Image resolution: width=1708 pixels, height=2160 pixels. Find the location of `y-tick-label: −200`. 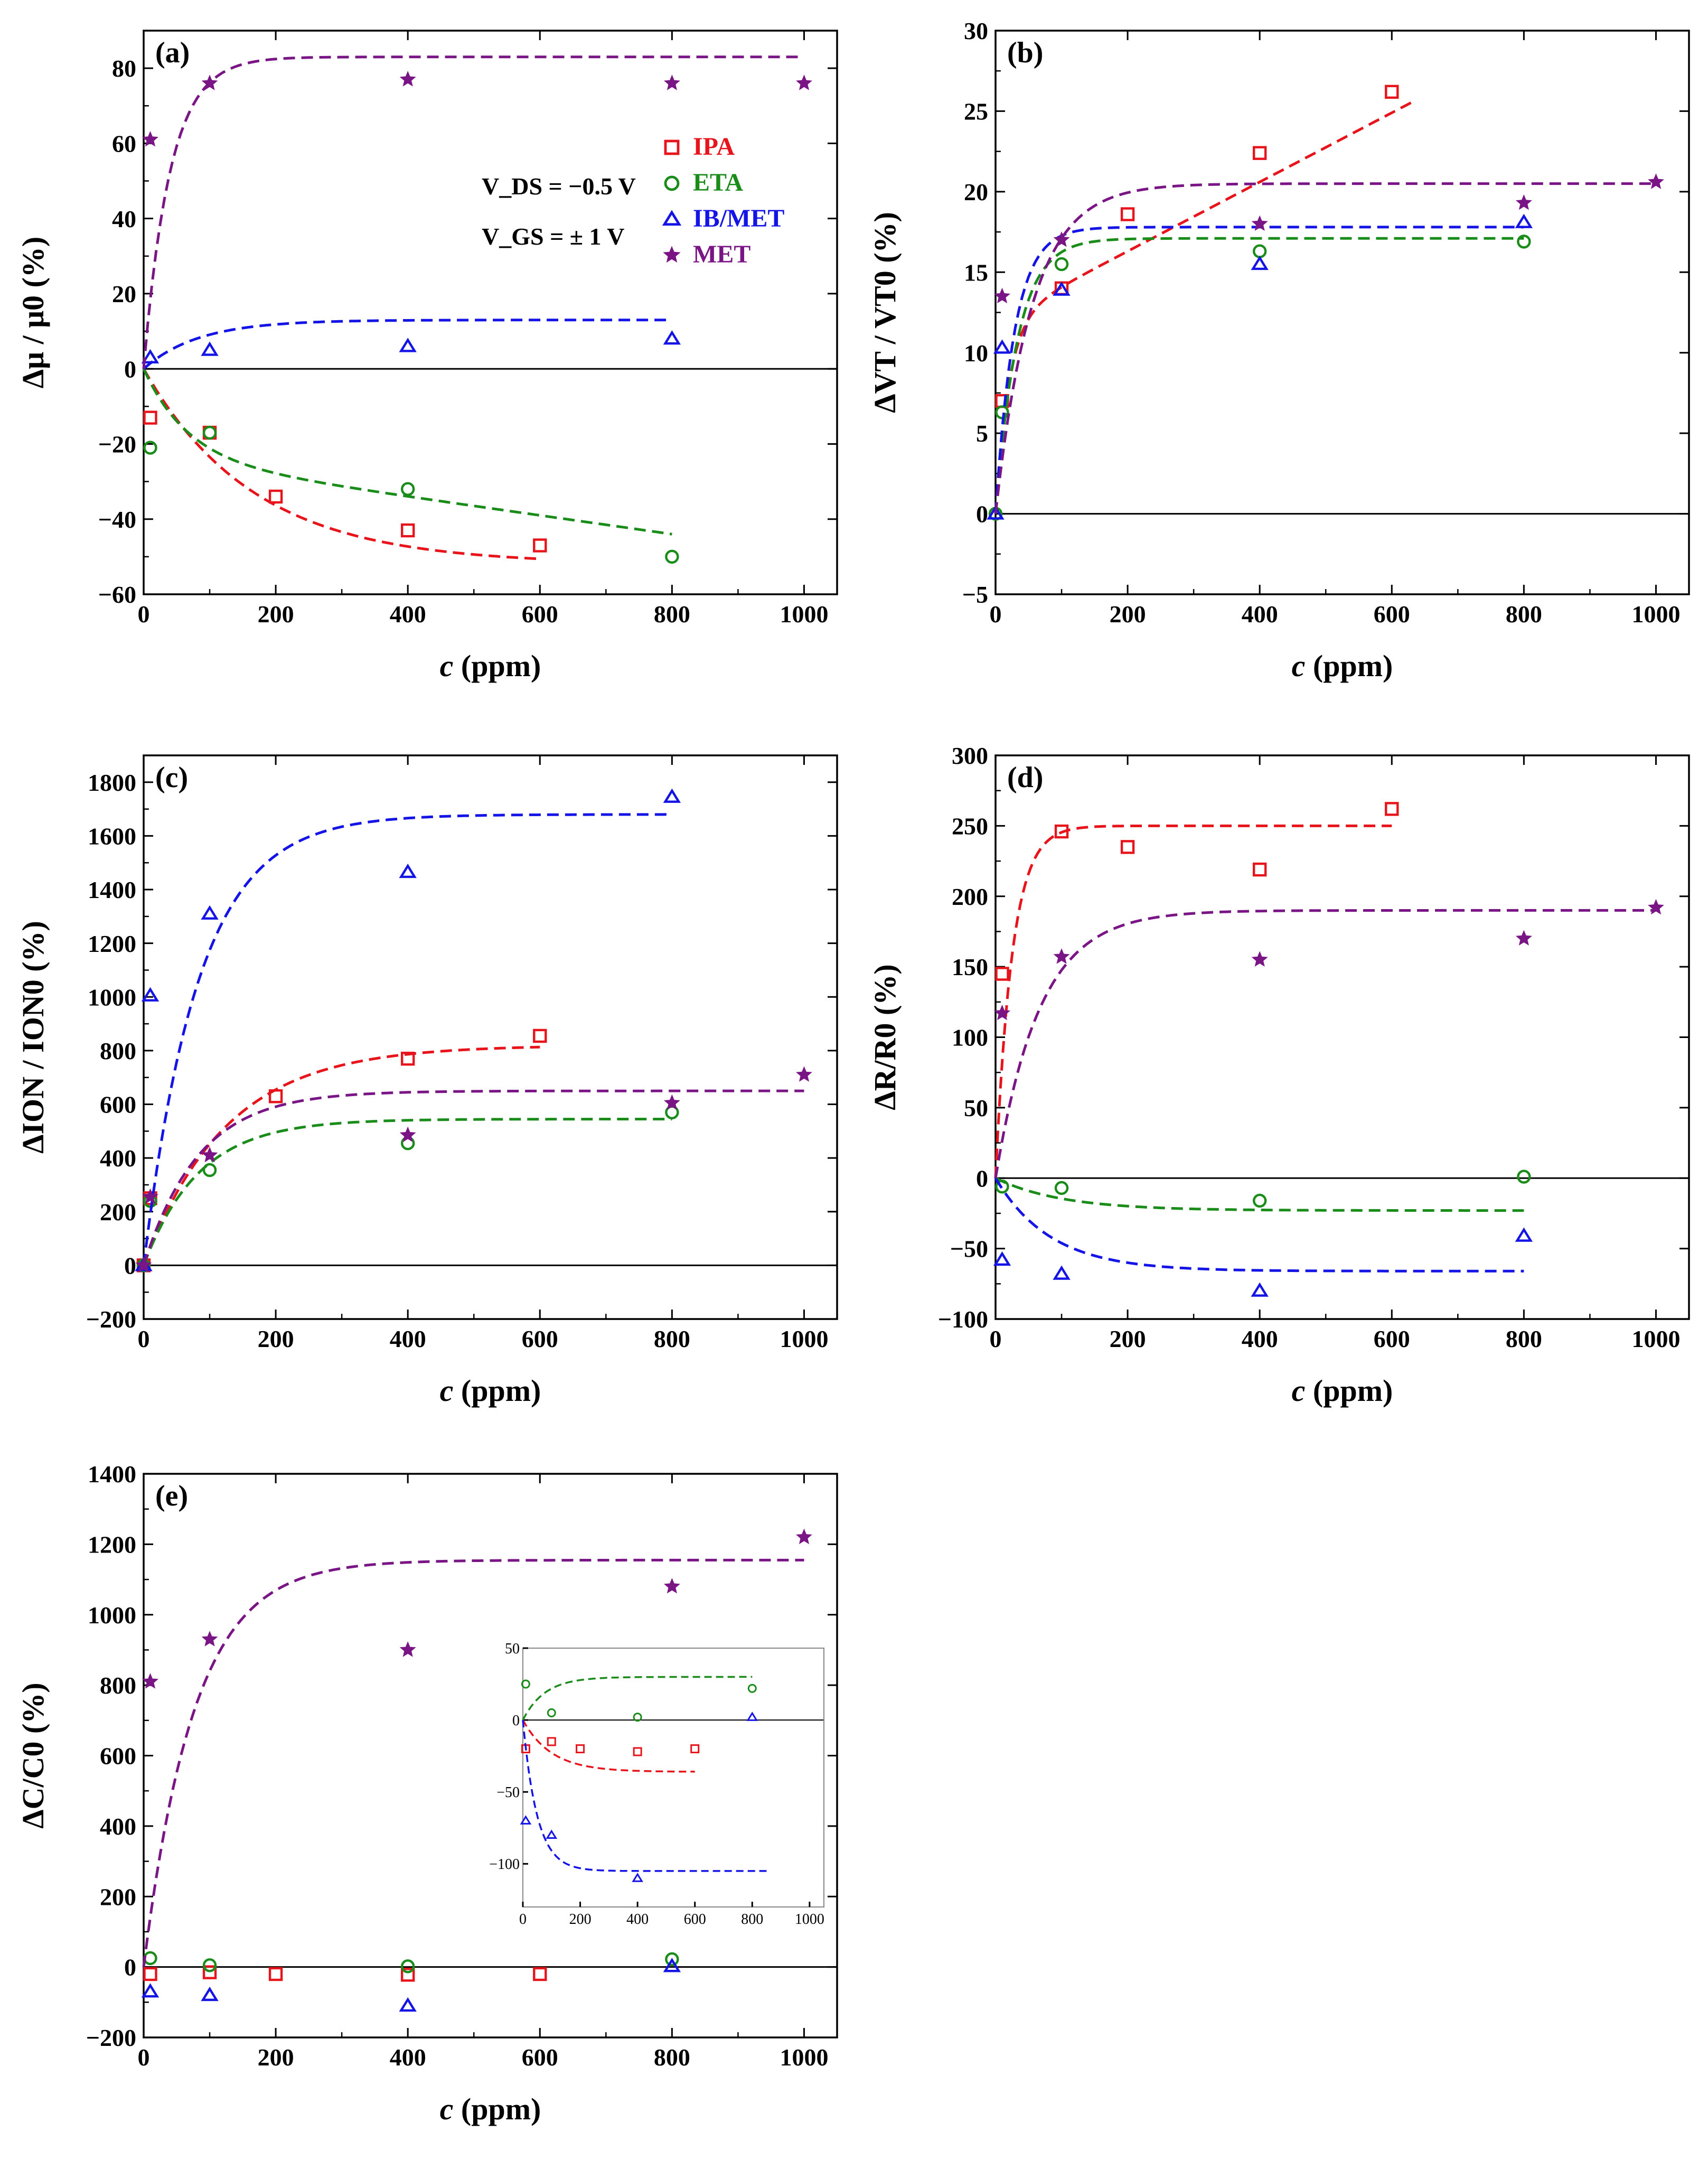

y-tick-label: −200 is located at coordinates (111, 2037).